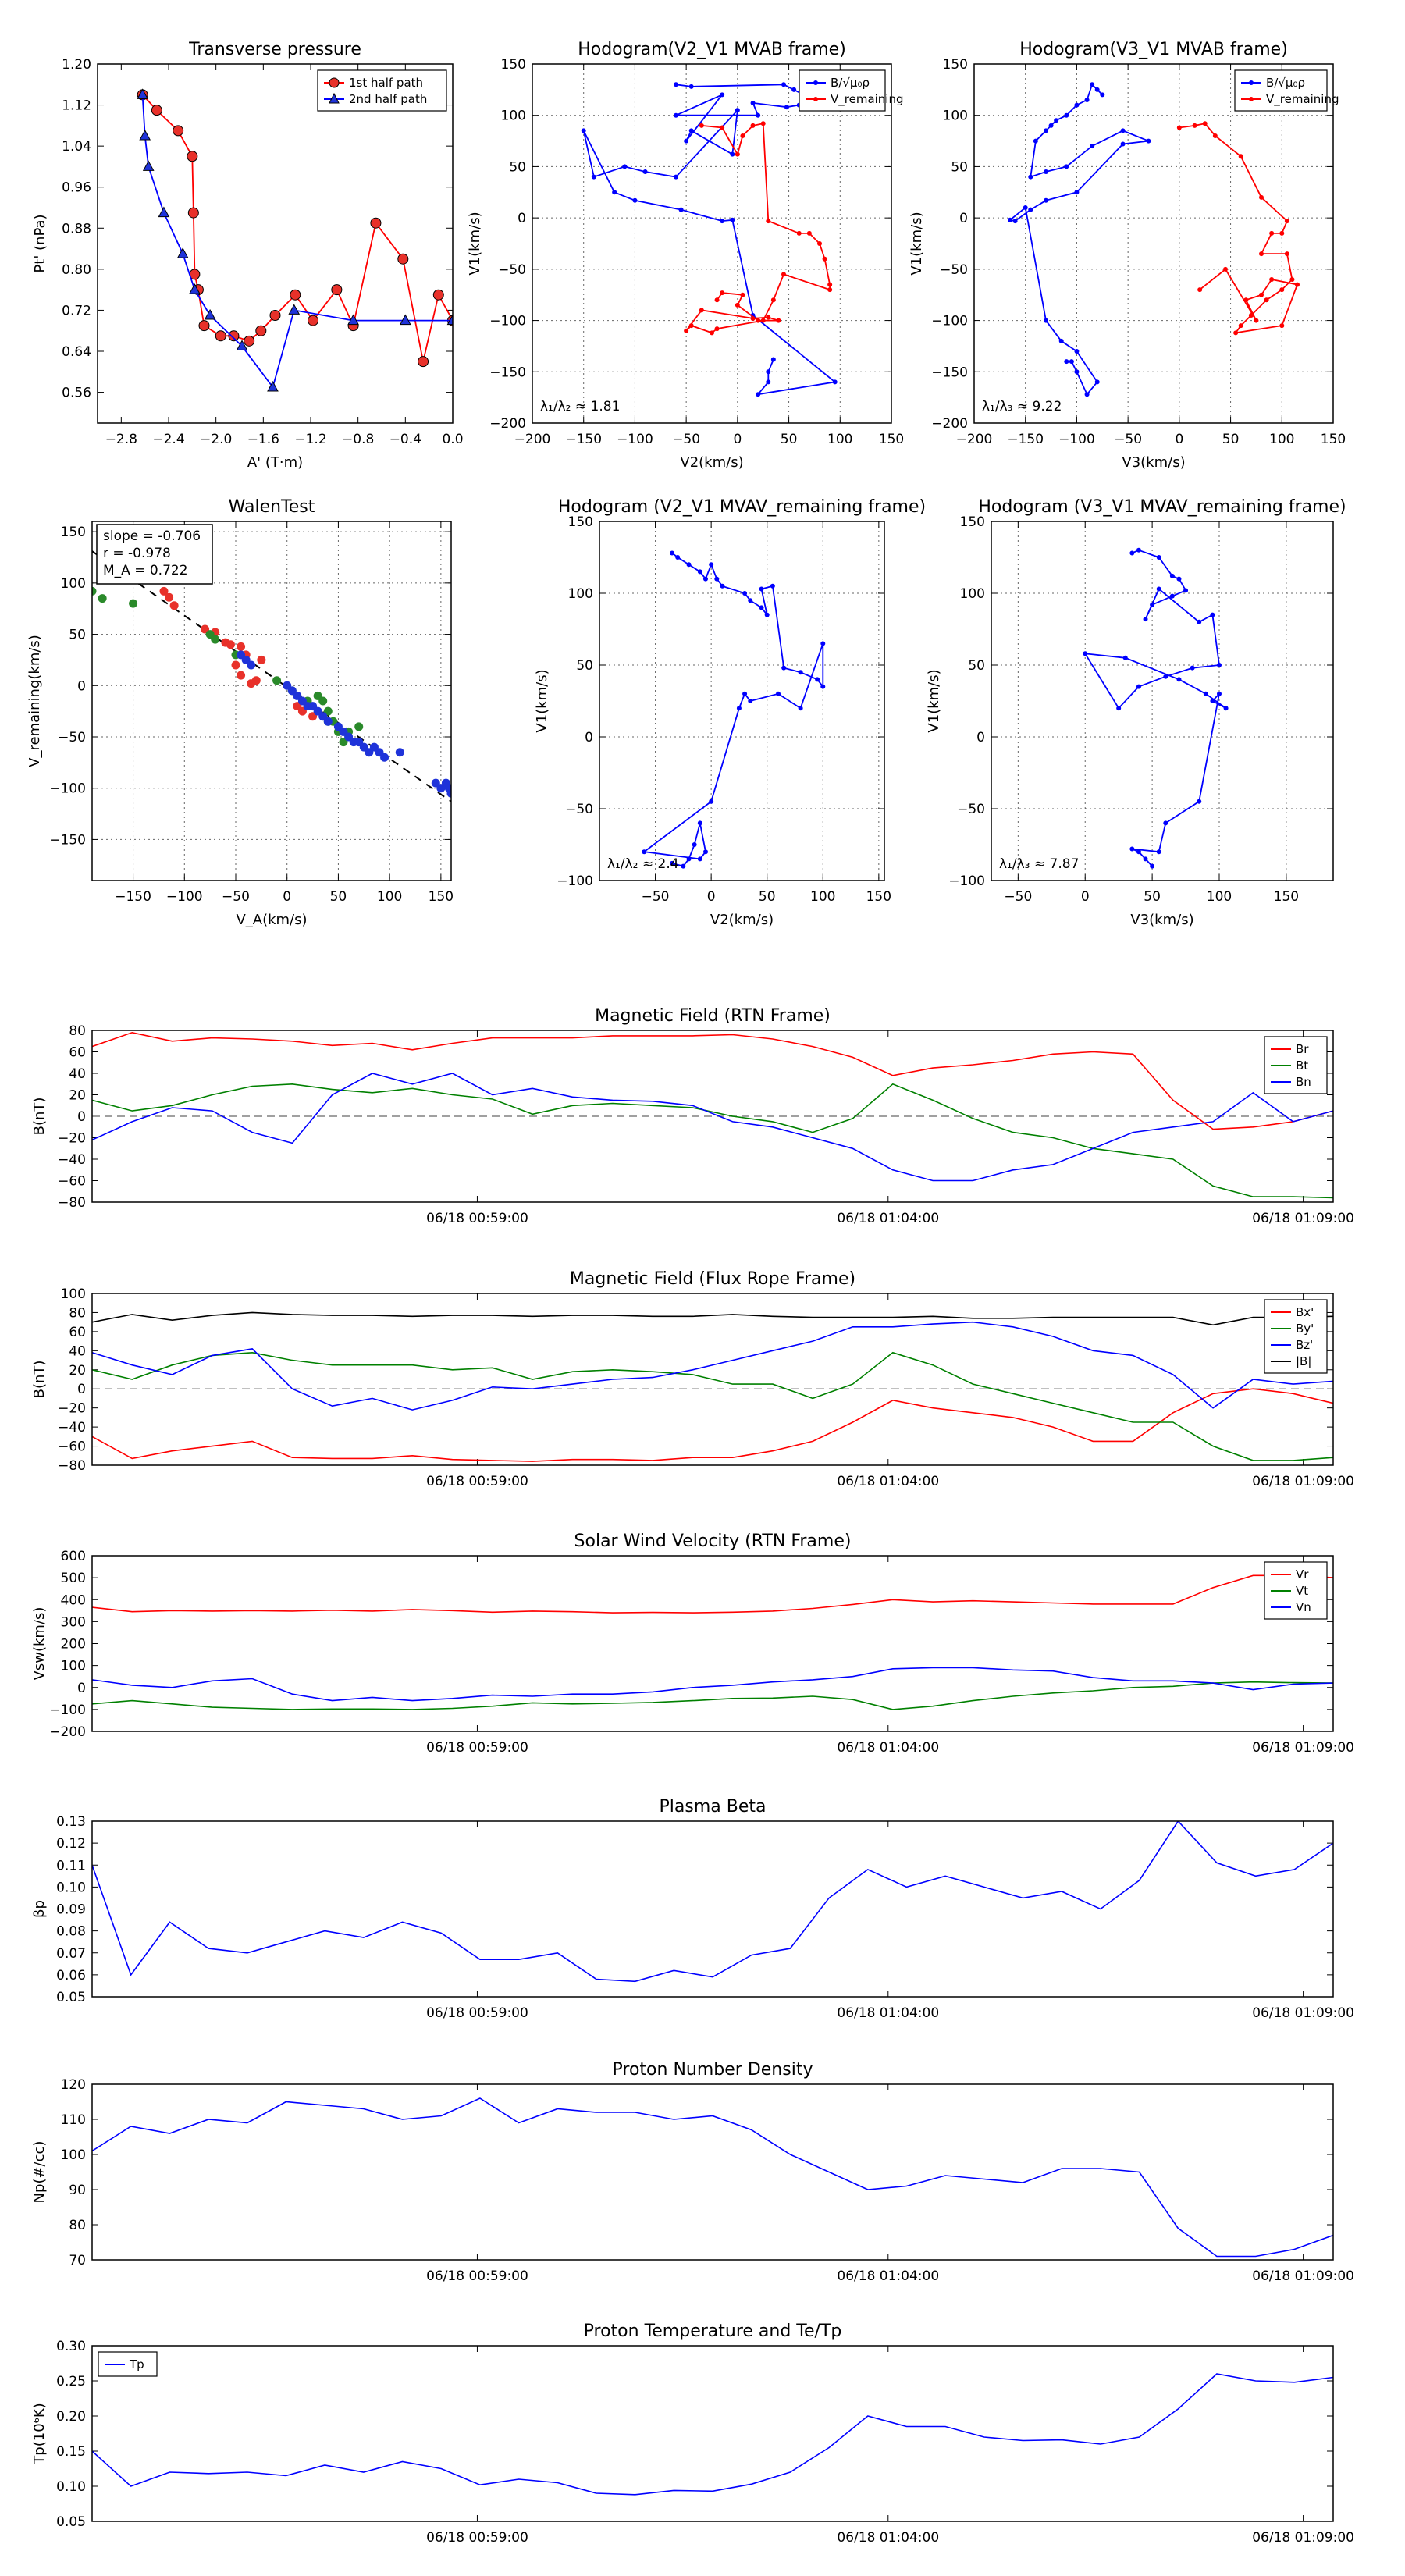 The width and height of the screenshot is (1405, 2576). What do you see at coordinates (1018, 897) in the screenshot?
I see `x-tick-label: −50` at bounding box center [1018, 897].